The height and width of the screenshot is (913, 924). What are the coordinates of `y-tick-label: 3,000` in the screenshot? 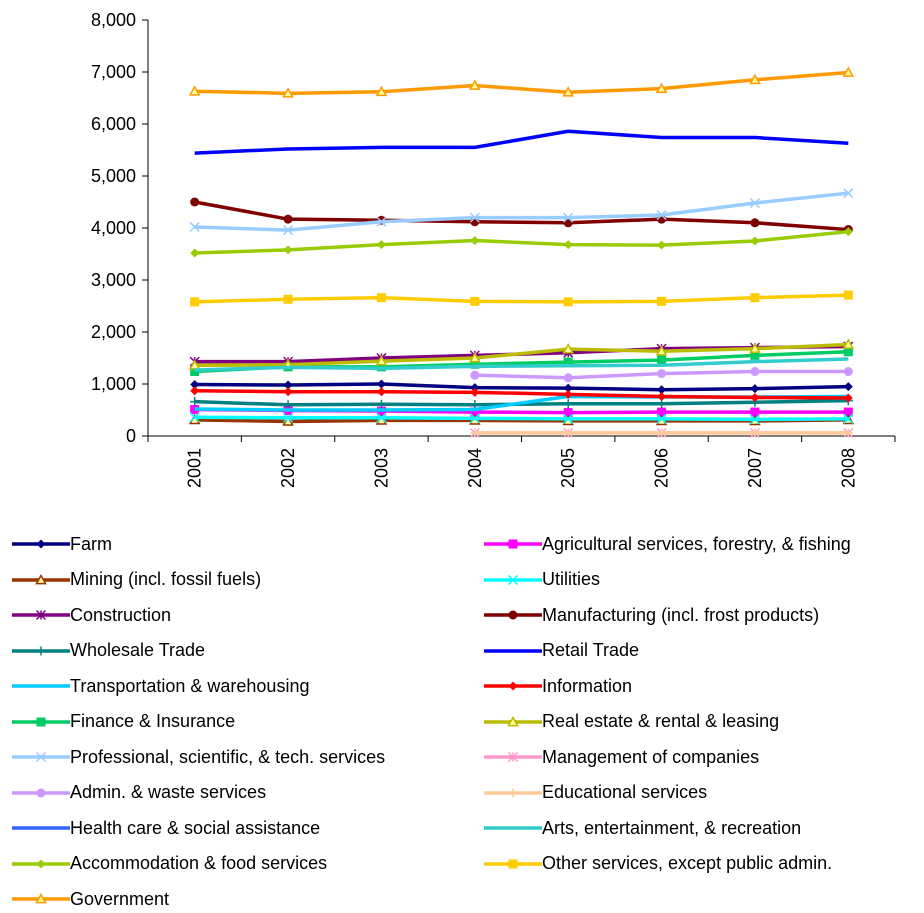 It's located at (113, 280).